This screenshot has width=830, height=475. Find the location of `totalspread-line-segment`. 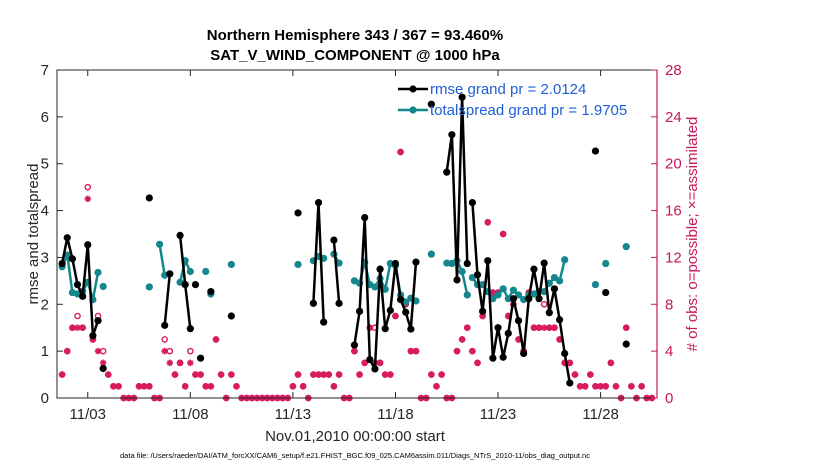

totalspread-line-segment is located at coordinates (162, 260).